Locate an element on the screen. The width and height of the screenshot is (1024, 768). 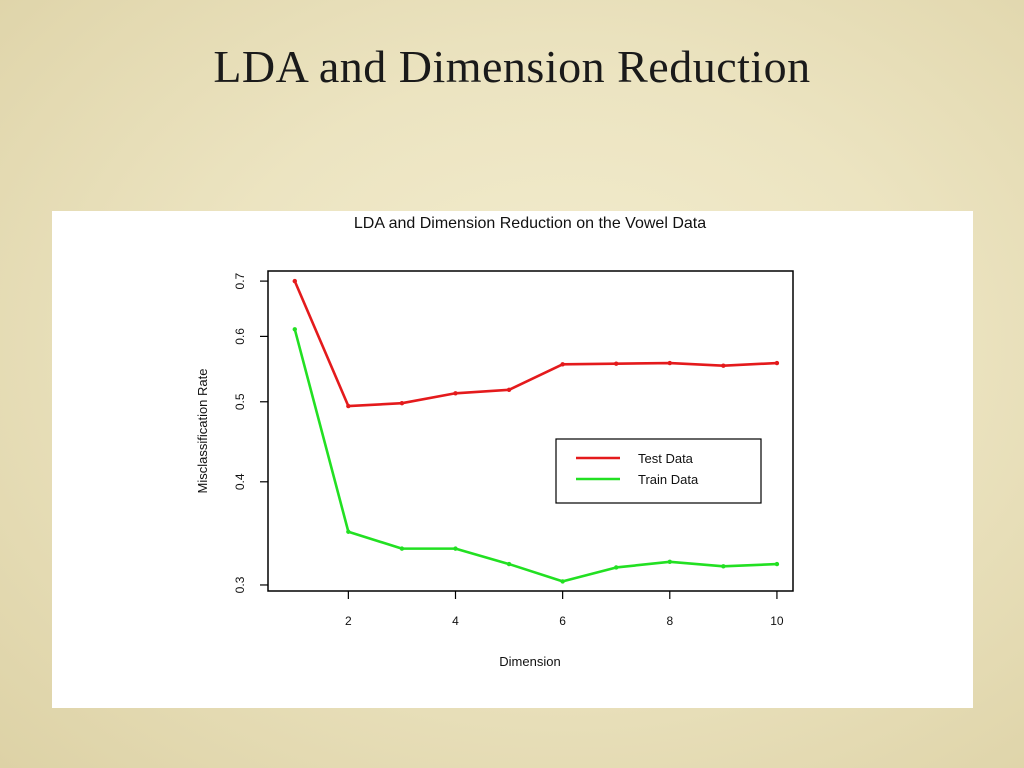
y-tick-label: 0.7 is located at coordinates (240, 280).